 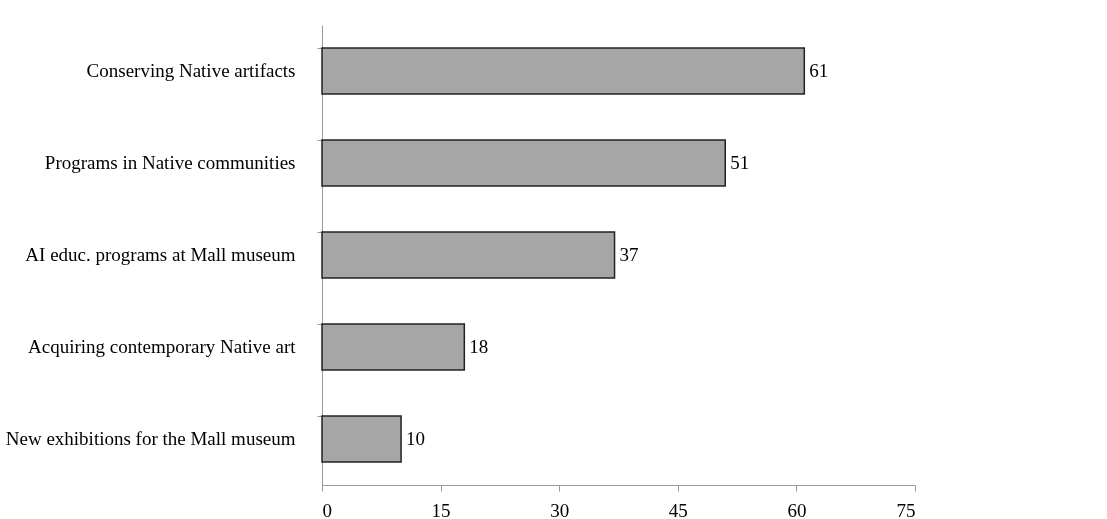 I want to click on data-label: 51, so click(x=740, y=162).